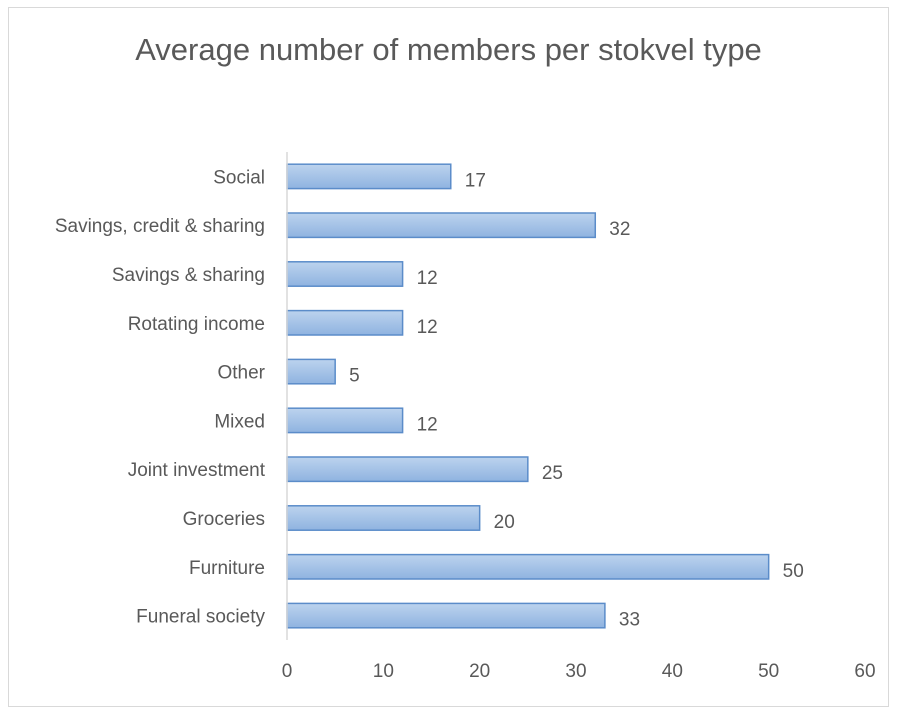  Describe the element at coordinates (528, 566) in the screenshot. I see `bar-furniture` at that location.